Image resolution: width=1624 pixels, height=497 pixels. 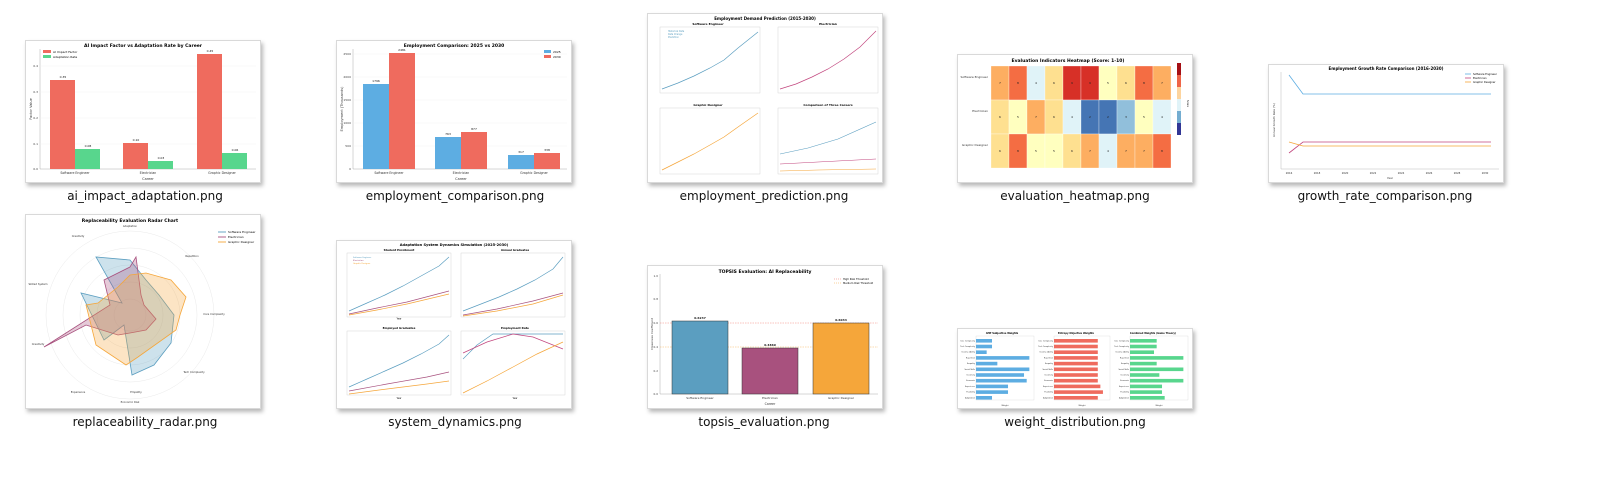 What do you see at coordinates (222, 173) in the screenshot?
I see `svg-text: Graphic Designer` at bounding box center [222, 173].